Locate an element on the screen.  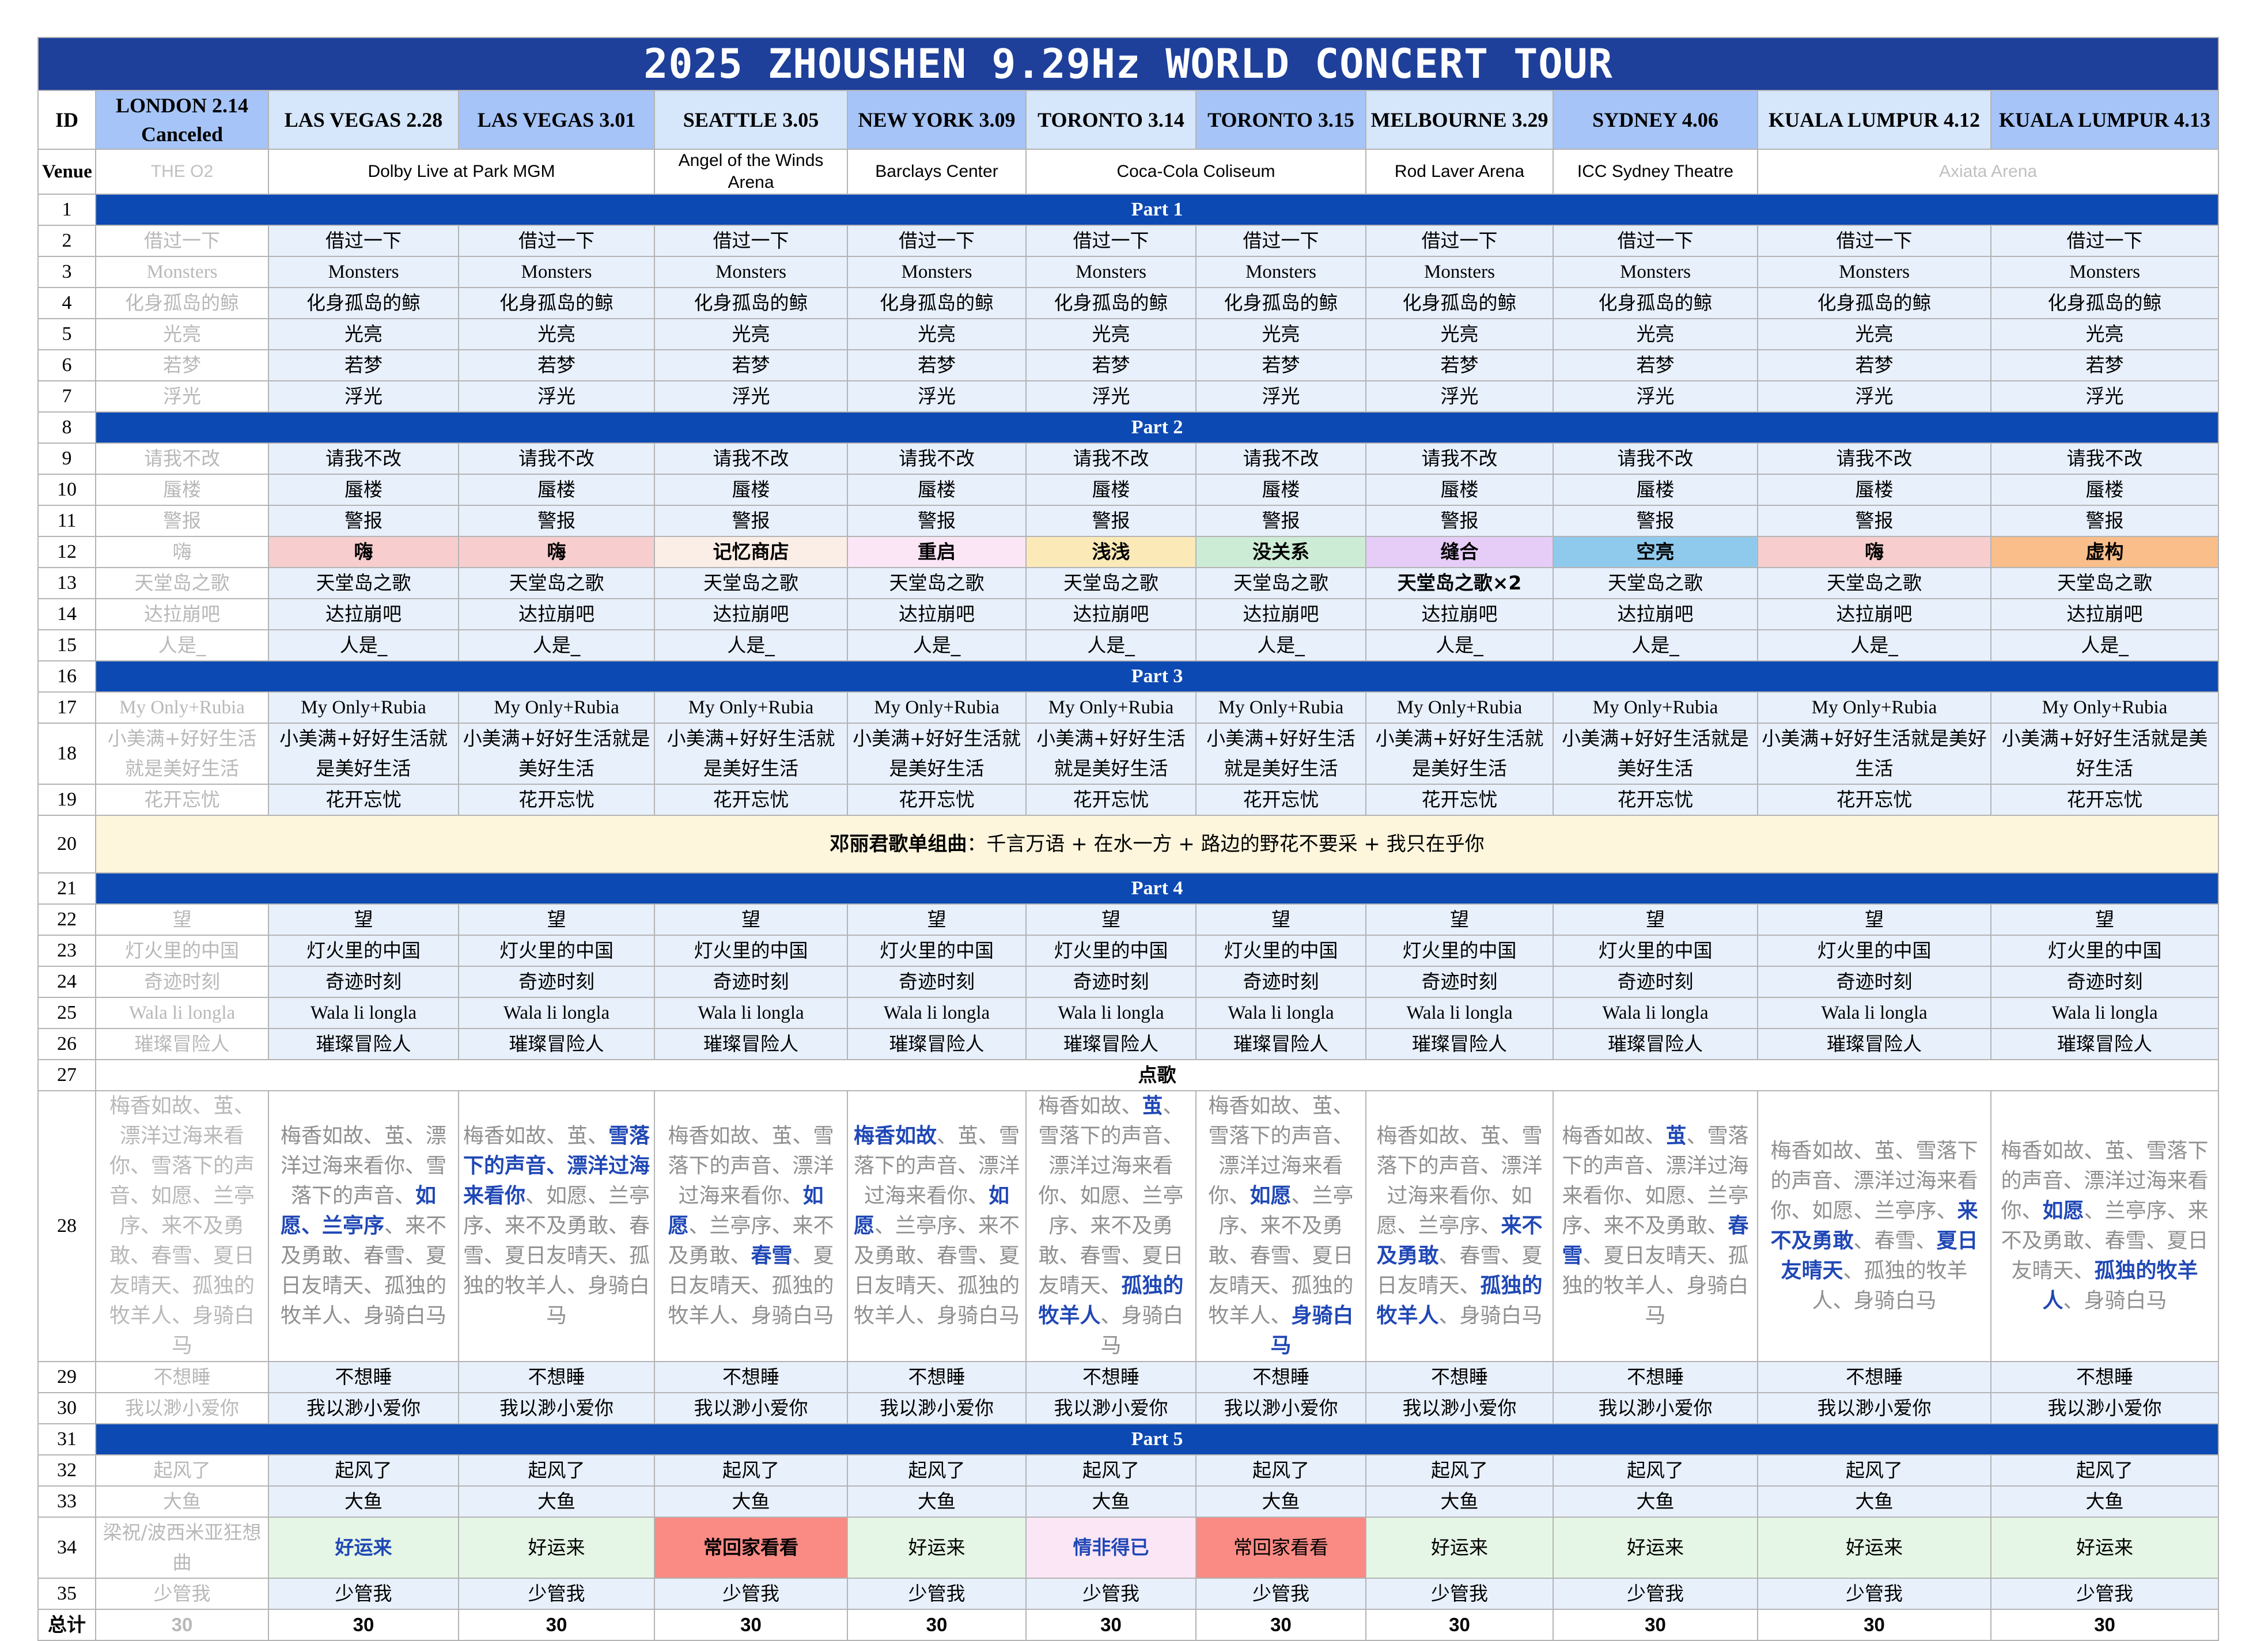
table-row: 20 邓丽君歌单组曲：千言万语 + 在水一方 + 路边的野花不要采 + 我只在乎你 is located at coordinates (1128, 844).